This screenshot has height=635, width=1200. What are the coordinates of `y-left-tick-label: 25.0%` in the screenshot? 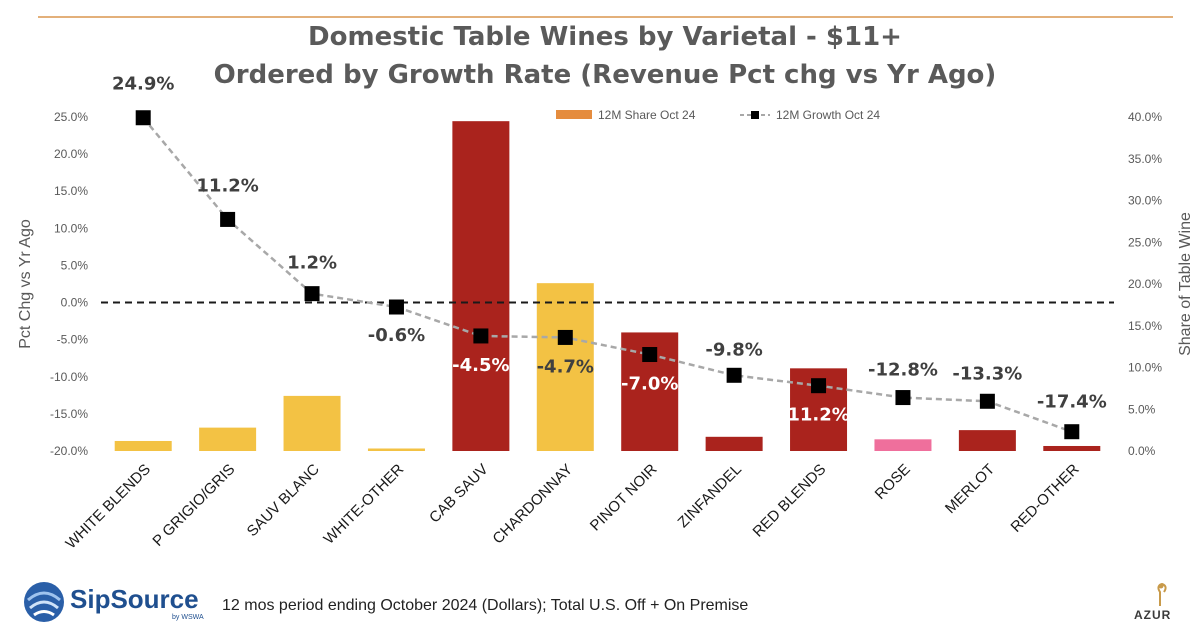 It's located at (71, 117).